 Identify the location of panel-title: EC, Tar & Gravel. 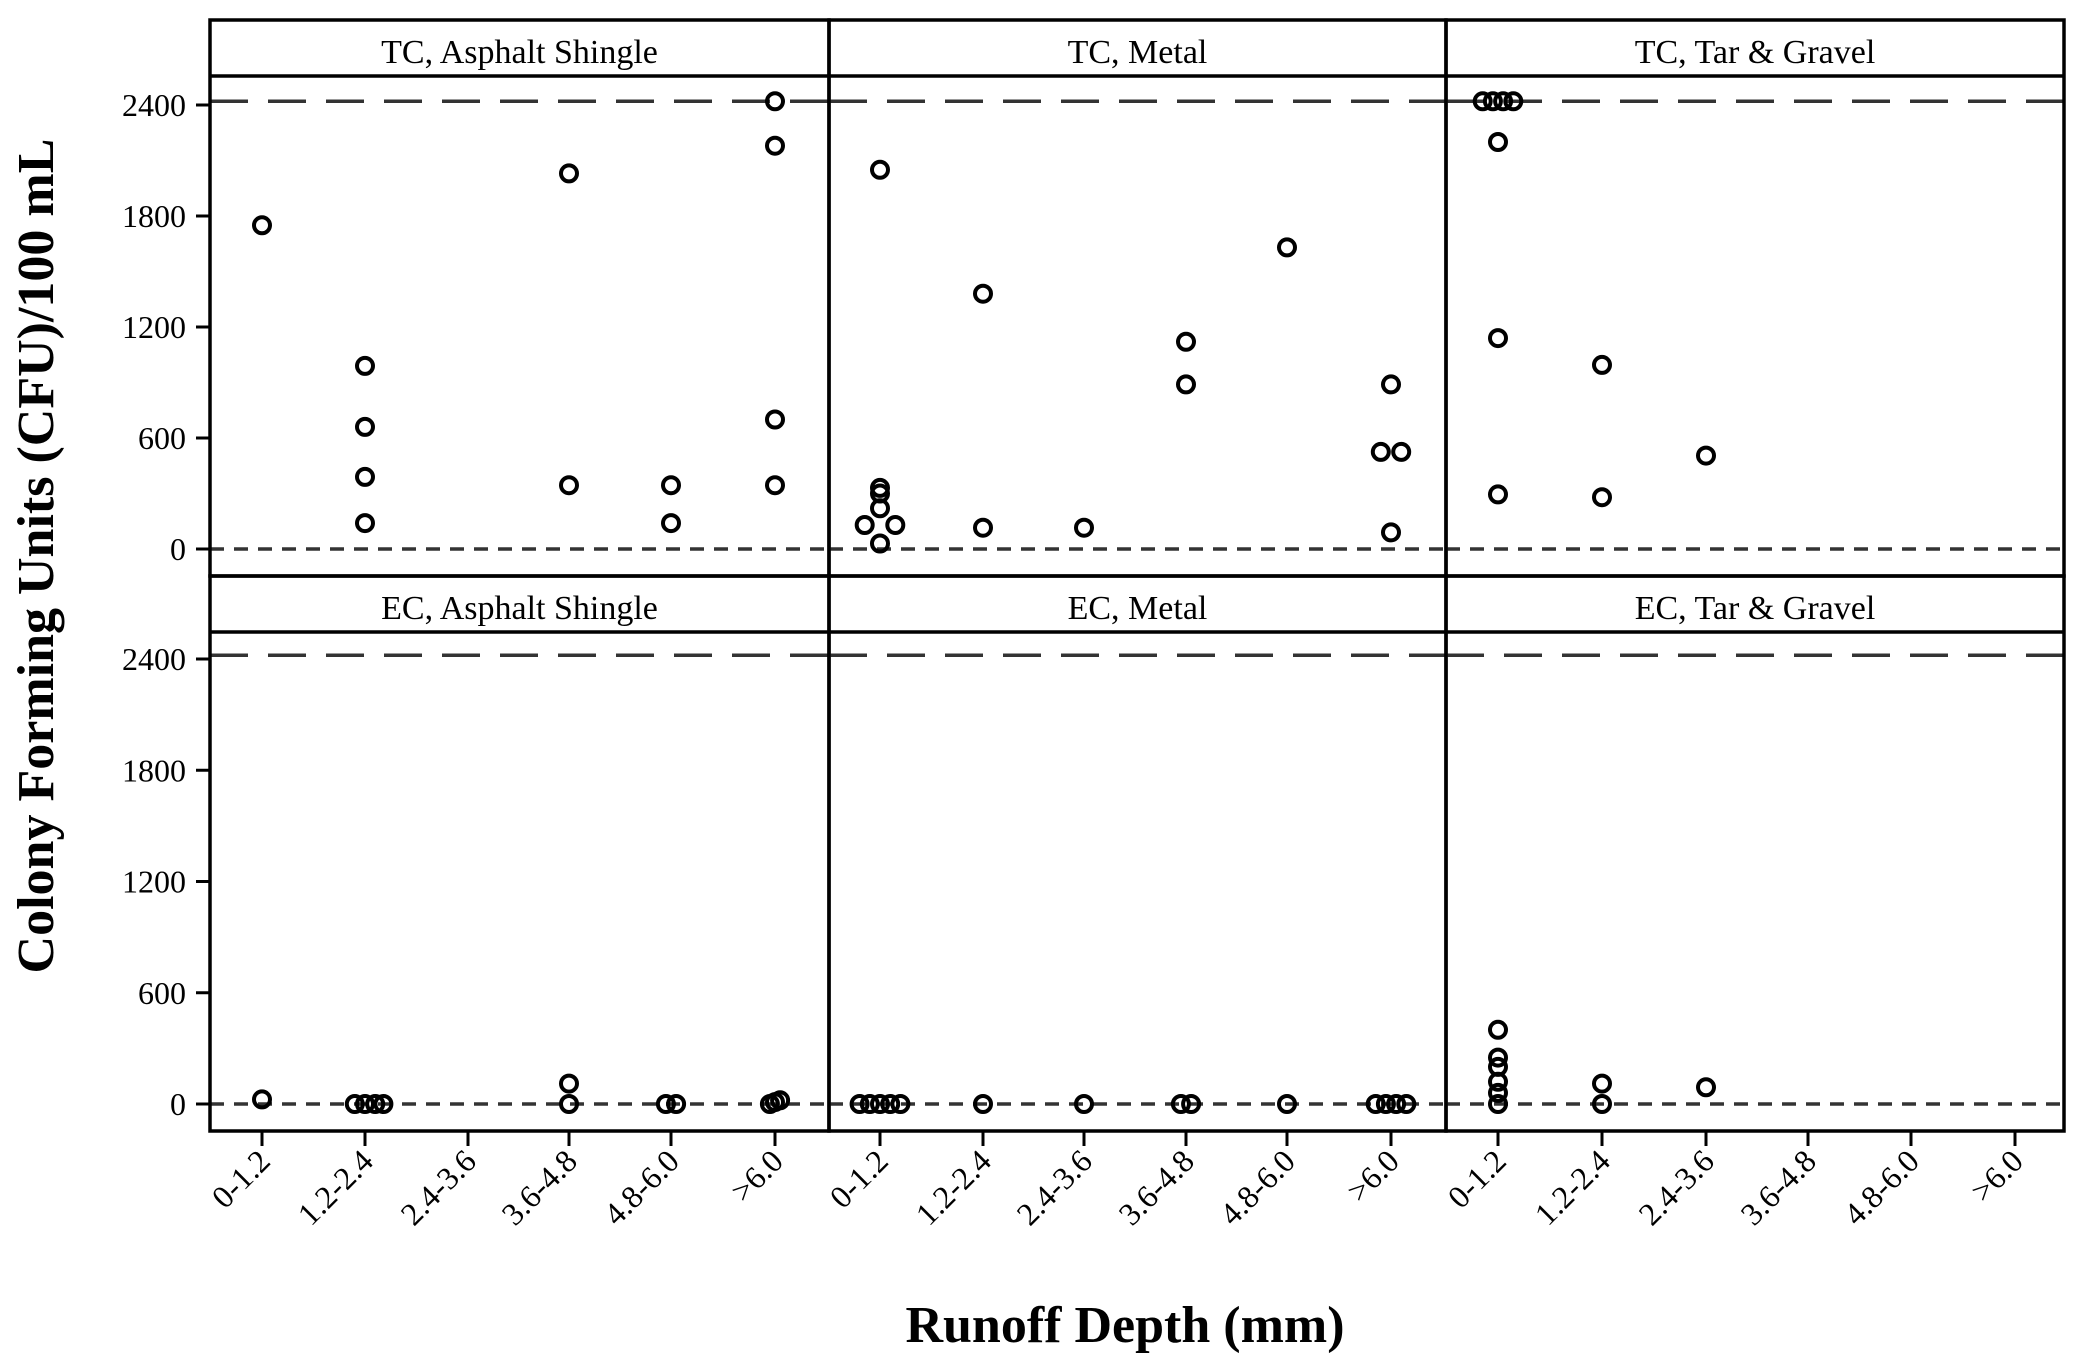
(1755, 608).